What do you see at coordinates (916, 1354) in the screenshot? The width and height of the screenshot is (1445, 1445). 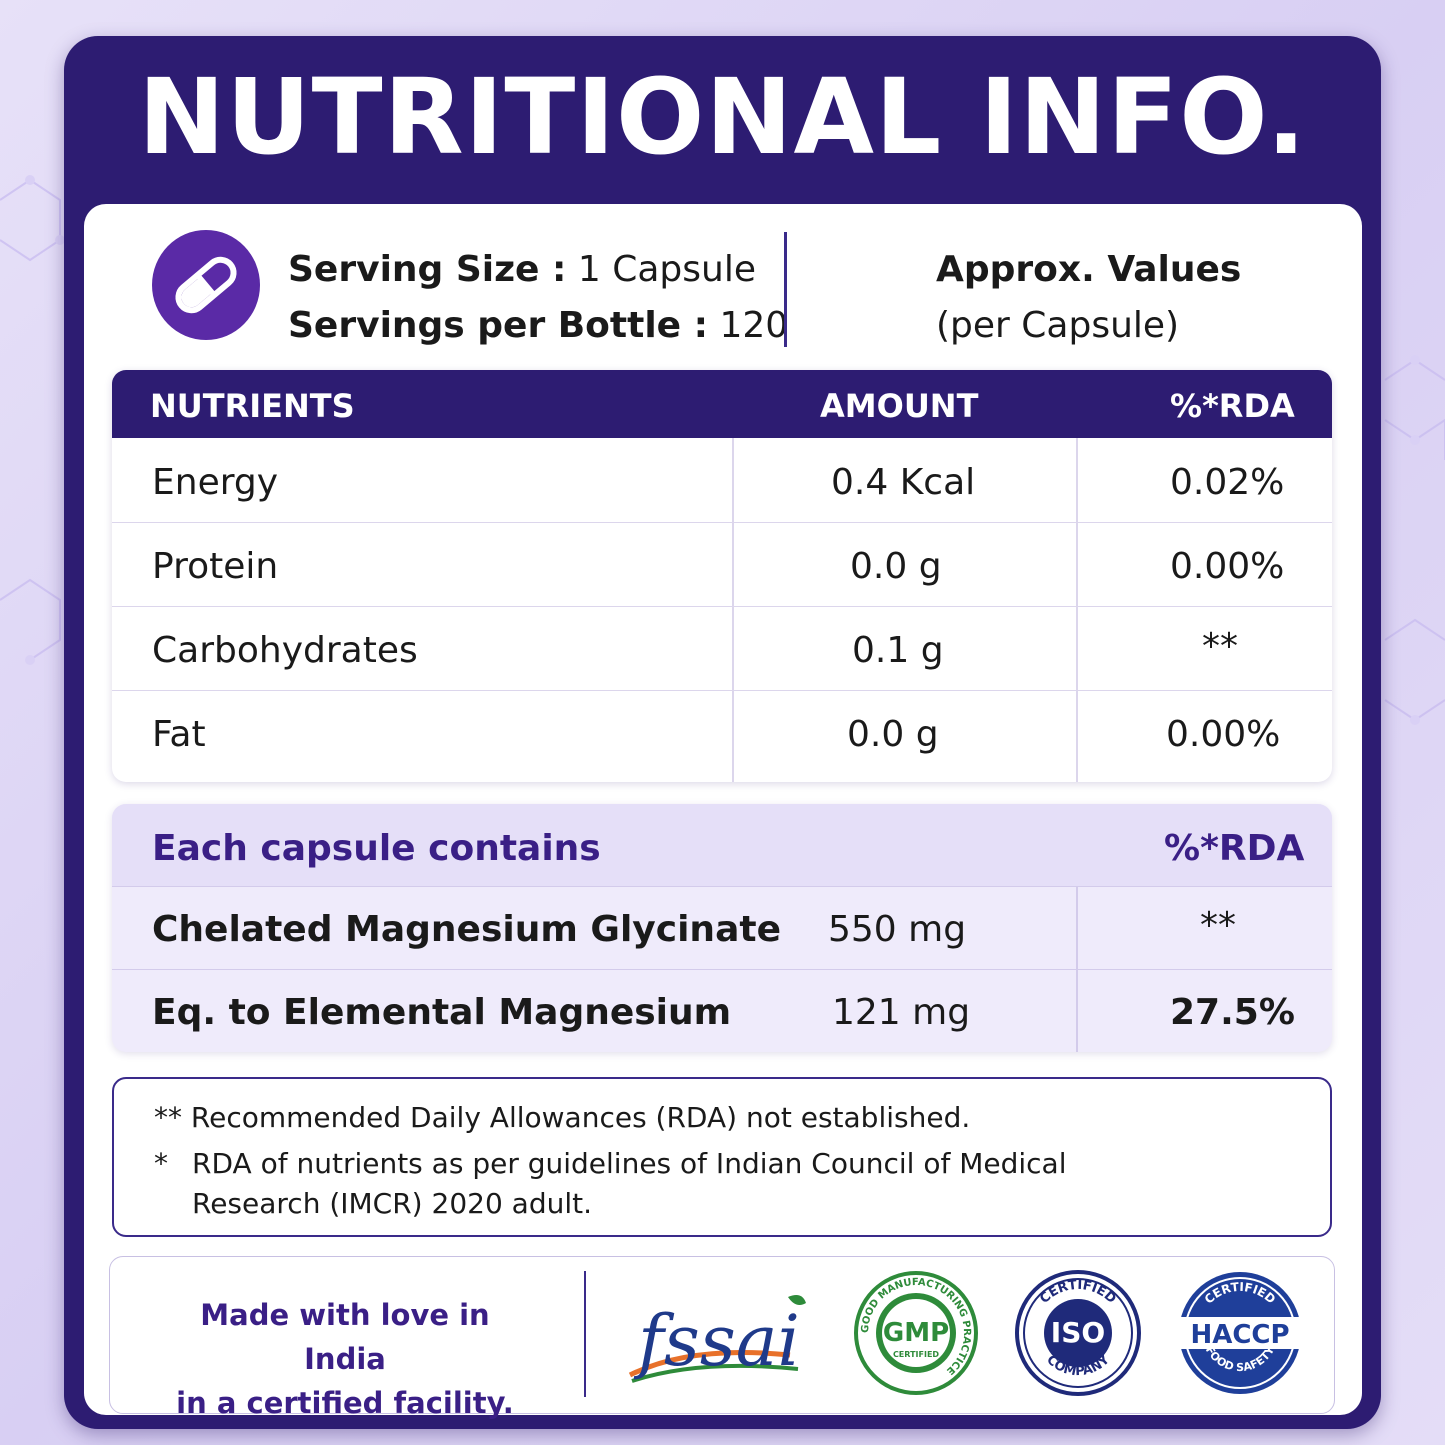 I see `gmp-sub-text: CERTIFIED` at bounding box center [916, 1354].